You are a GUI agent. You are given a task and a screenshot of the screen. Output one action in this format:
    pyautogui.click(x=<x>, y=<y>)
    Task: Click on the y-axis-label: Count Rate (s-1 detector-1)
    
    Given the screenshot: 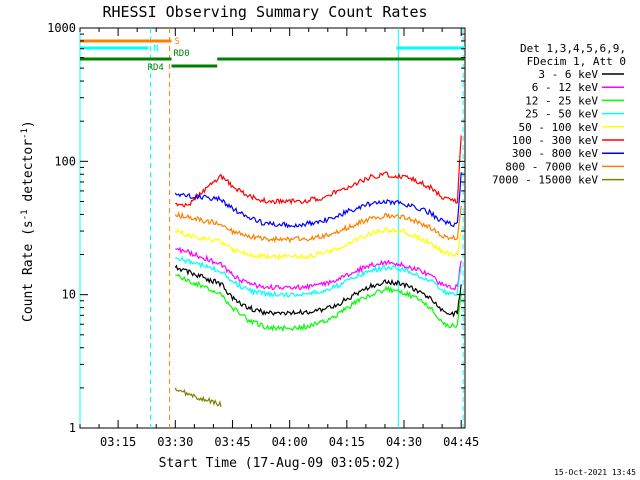 What is the action you would take?
    pyautogui.click(x=28, y=221)
    